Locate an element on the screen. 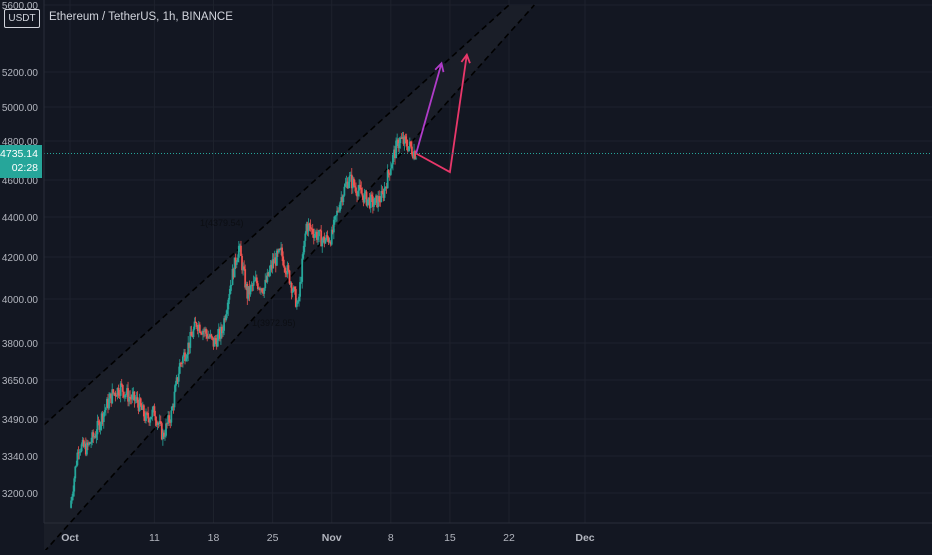 The height and width of the screenshot is (555, 932). time-tick-label: 8 is located at coordinates (391, 538).